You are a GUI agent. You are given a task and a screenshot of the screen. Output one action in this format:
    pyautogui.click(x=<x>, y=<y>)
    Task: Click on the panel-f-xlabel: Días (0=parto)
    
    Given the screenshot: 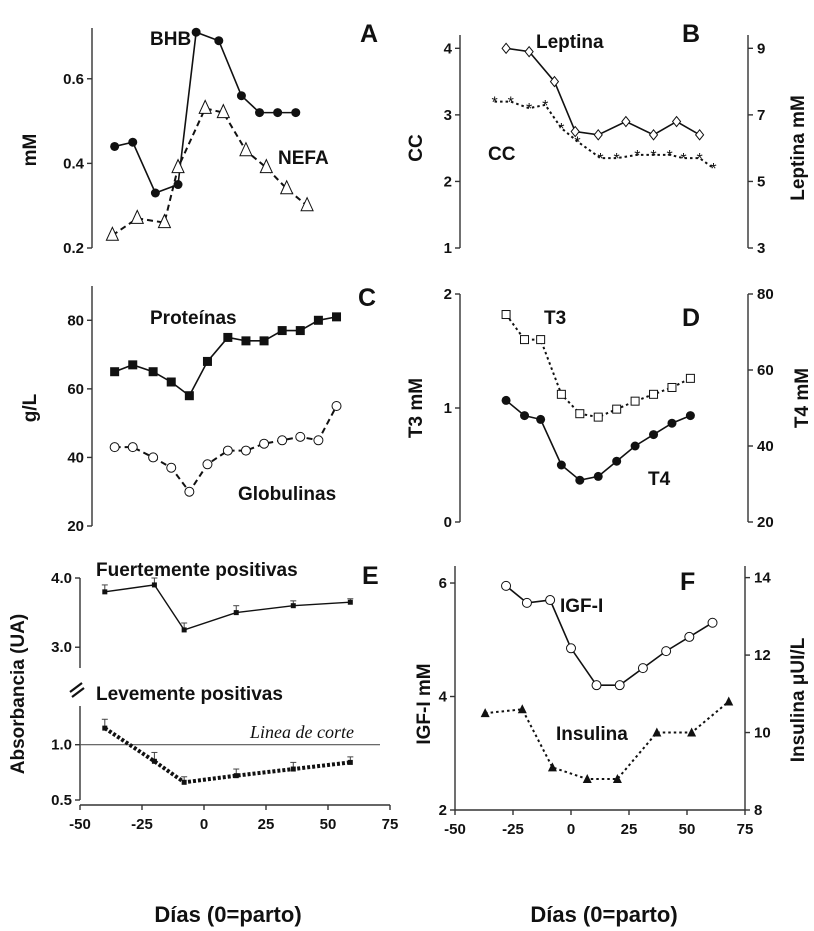 What is the action you would take?
    pyautogui.click(x=603, y=914)
    